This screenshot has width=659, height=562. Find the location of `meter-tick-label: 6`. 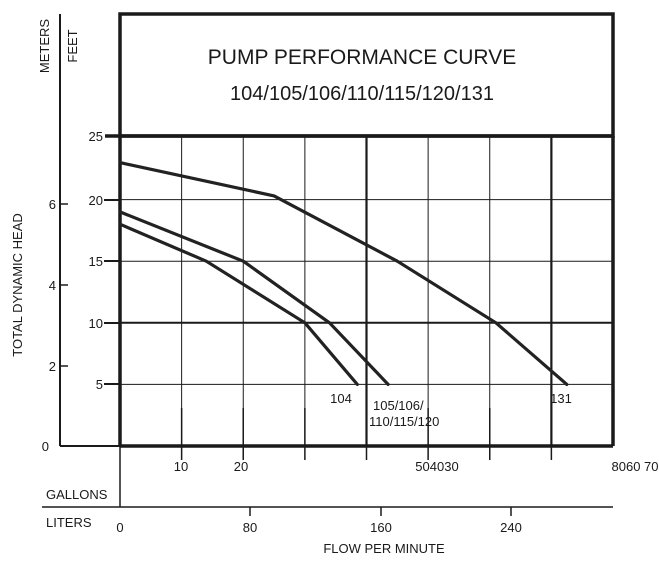

meter-tick-label: 6 is located at coordinates (52, 204).